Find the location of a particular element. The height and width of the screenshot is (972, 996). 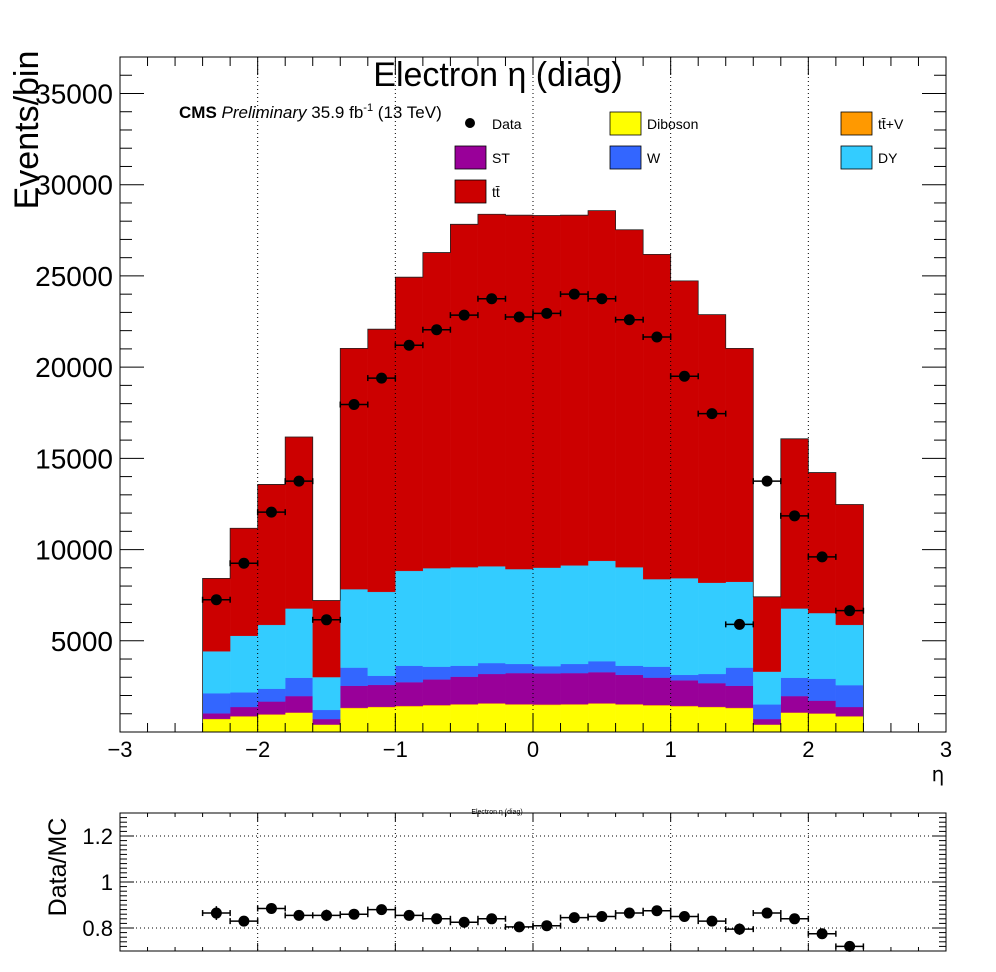

y-tick-label: 10000 is located at coordinates (74, 550).